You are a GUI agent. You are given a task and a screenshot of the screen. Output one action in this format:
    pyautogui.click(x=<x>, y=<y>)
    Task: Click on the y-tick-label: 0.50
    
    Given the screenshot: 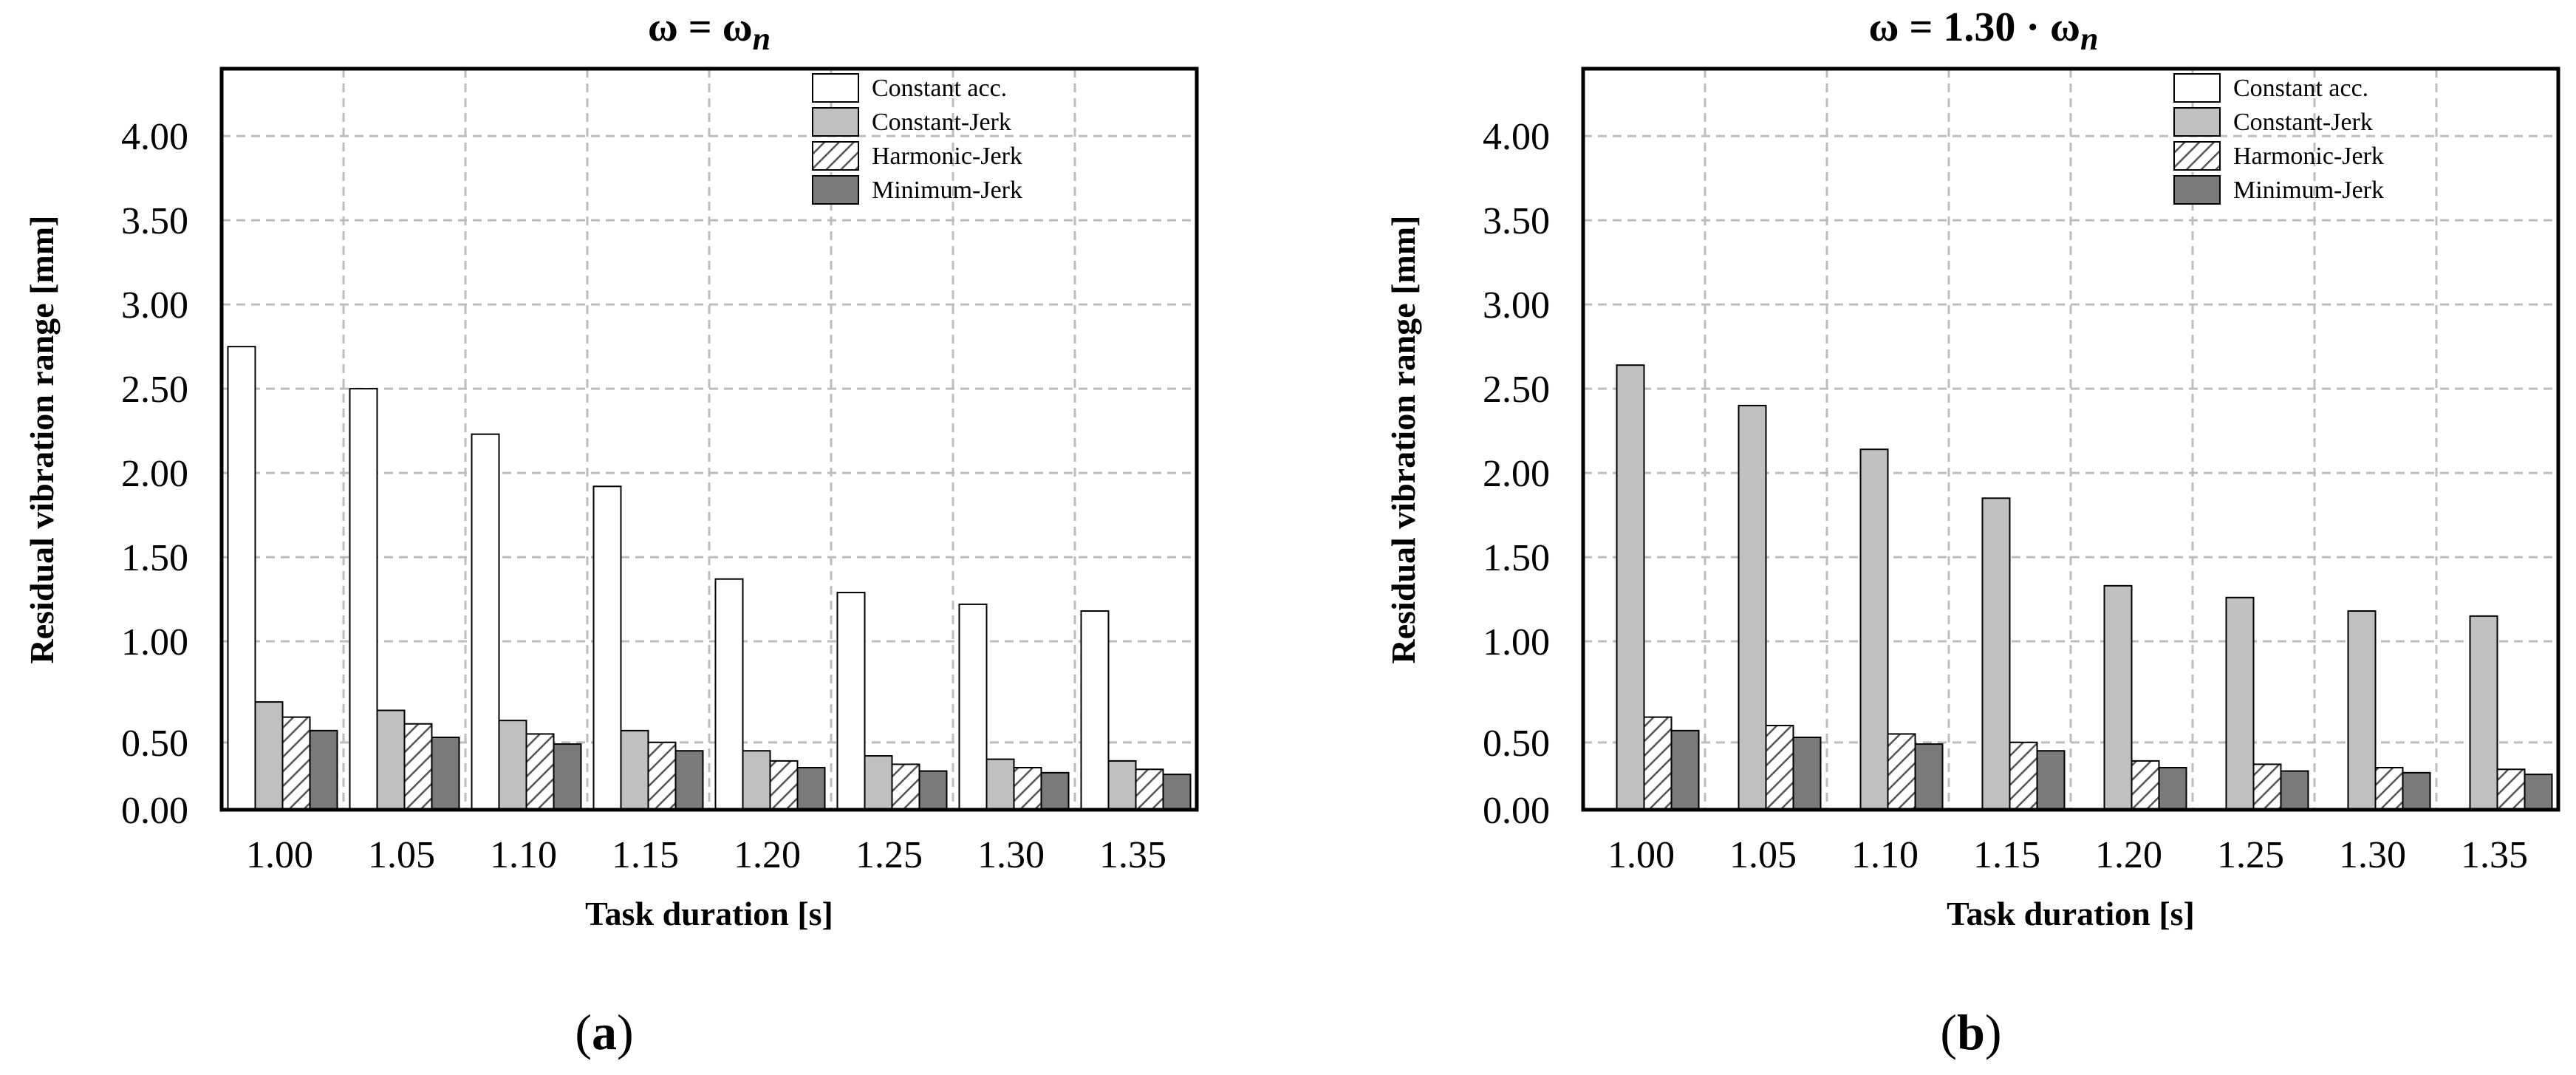 What is the action you would take?
    pyautogui.click(x=1516, y=744)
    